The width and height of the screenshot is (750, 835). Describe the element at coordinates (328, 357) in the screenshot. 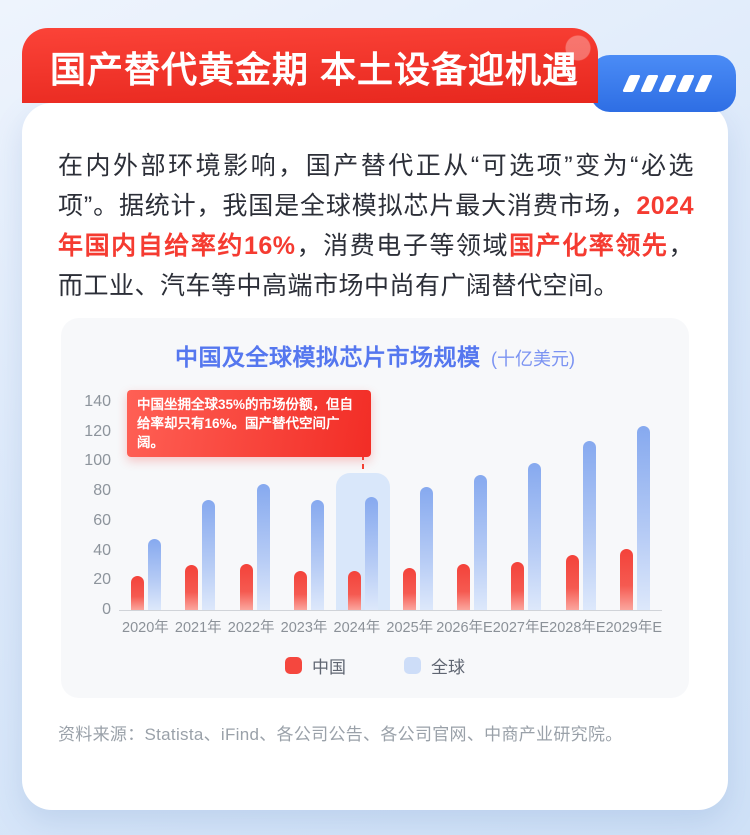

I see `chart-title-text: 中国及全球模拟芯片市场规模` at that location.